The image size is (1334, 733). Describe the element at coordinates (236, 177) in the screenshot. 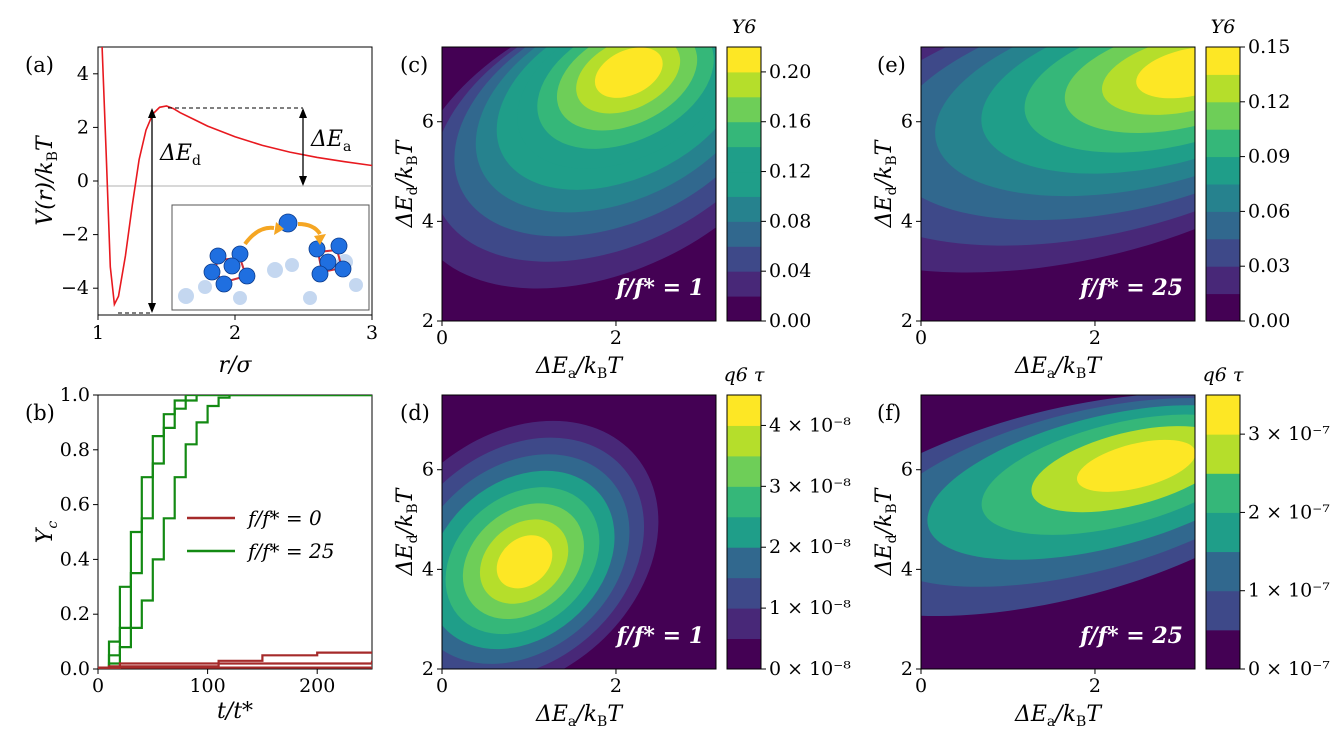

I see `potential-curve` at that location.